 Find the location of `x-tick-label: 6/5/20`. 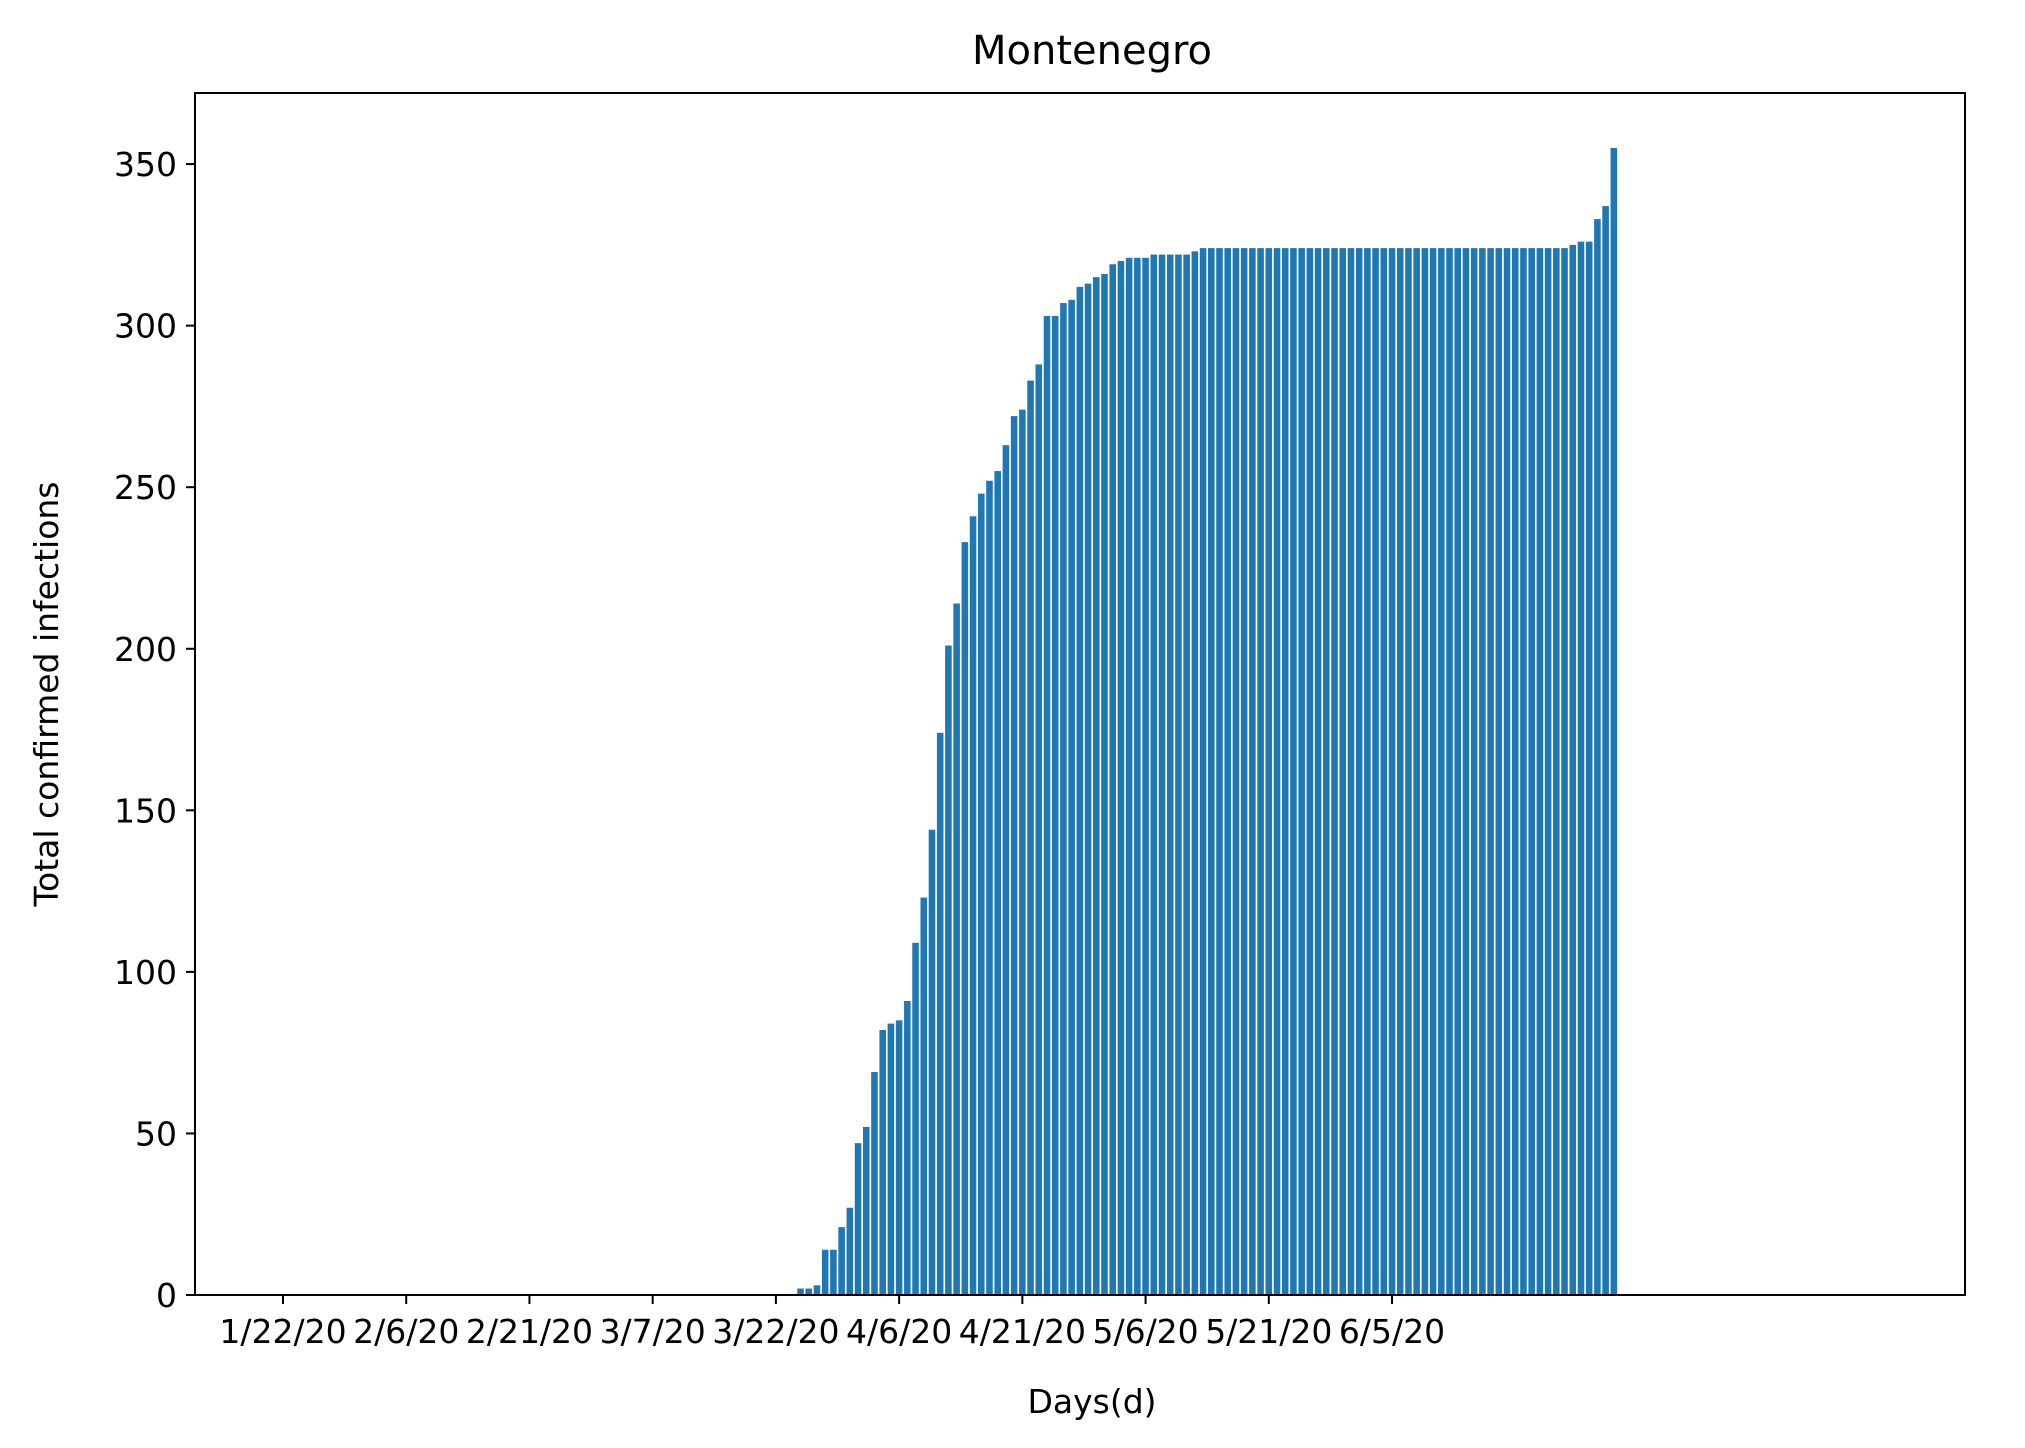

x-tick-label: 6/5/20 is located at coordinates (1392, 1331).